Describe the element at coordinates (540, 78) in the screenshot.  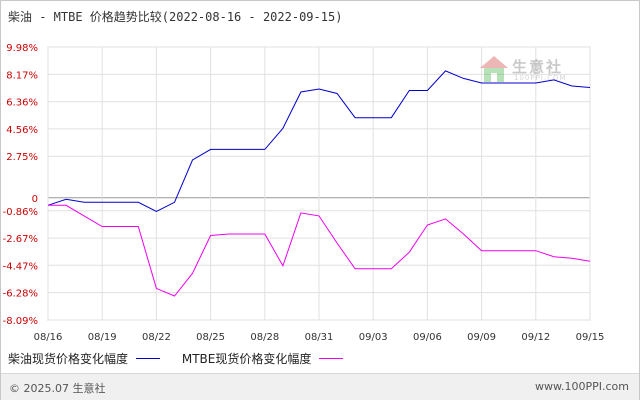
I see `watermark-subtext: 100PPI.COM` at that location.